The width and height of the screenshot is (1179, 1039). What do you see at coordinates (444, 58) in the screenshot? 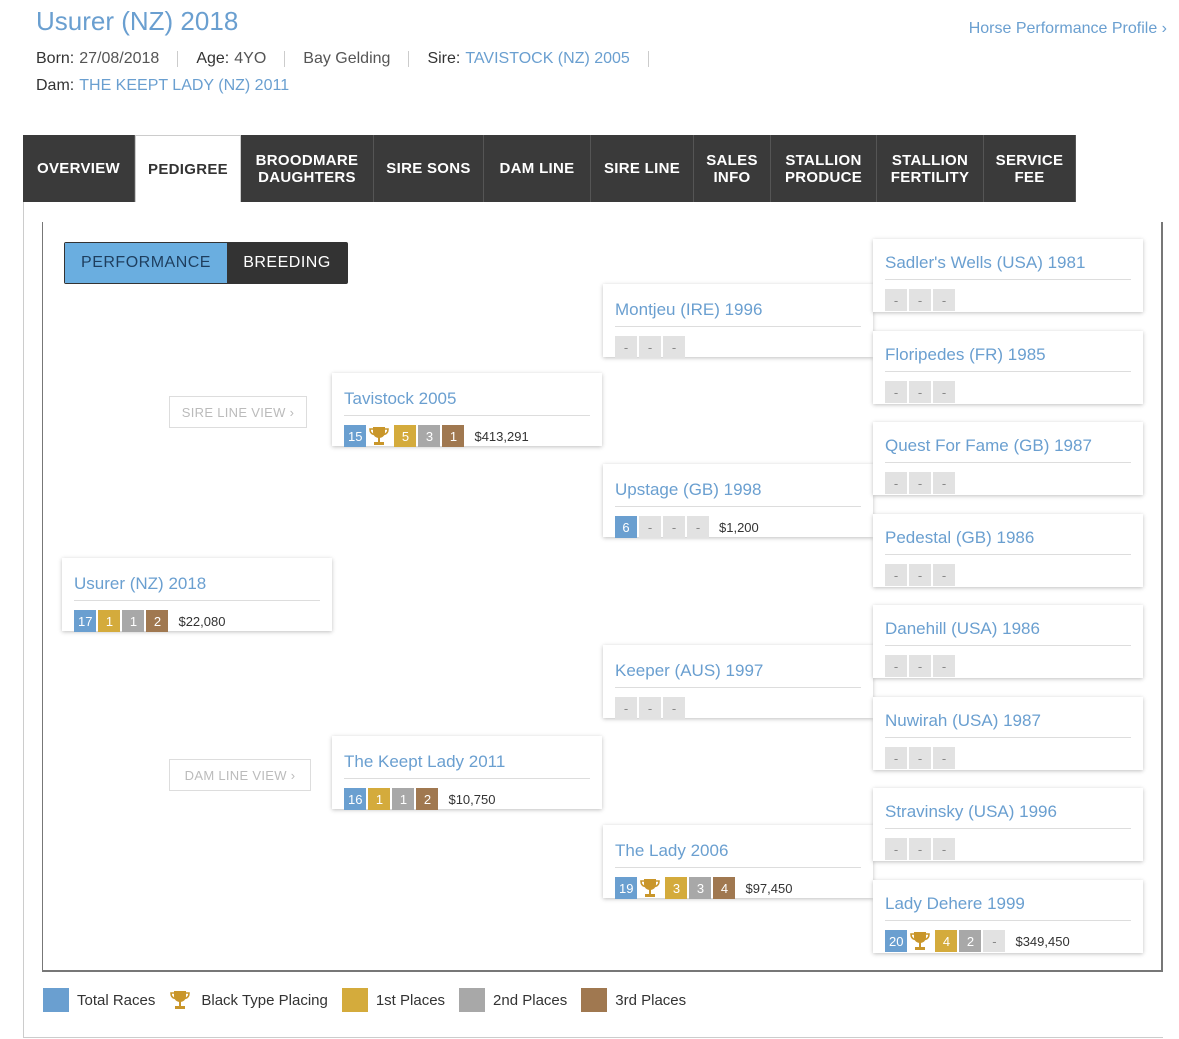
I see `sire-label: Sire:` at bounding box center [444, 58].